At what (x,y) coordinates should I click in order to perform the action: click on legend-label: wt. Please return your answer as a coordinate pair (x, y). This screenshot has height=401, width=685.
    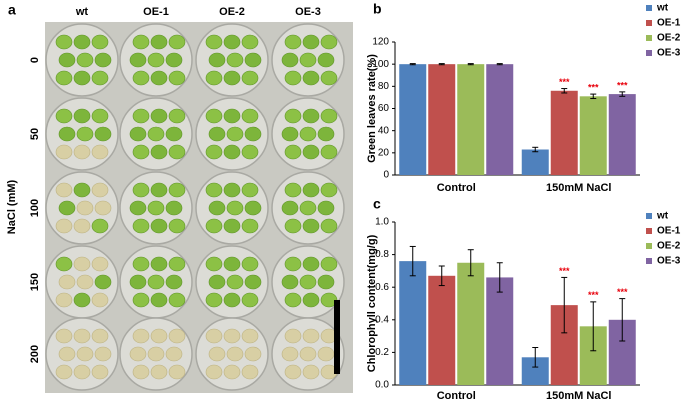
    Looking at the image, I should click on (662, 8).